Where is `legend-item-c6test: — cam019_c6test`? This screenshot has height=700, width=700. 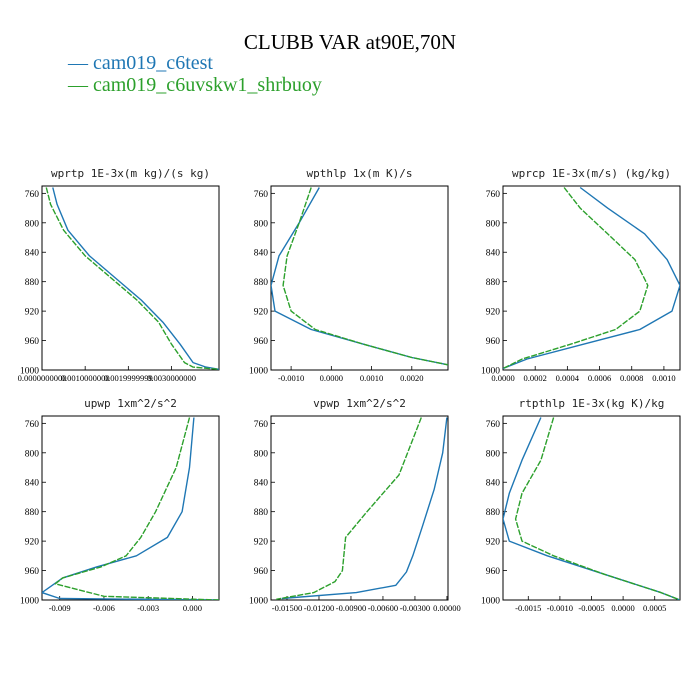
legend-item-c6test: — cam019_c6test is located at coordinates (195, 63).